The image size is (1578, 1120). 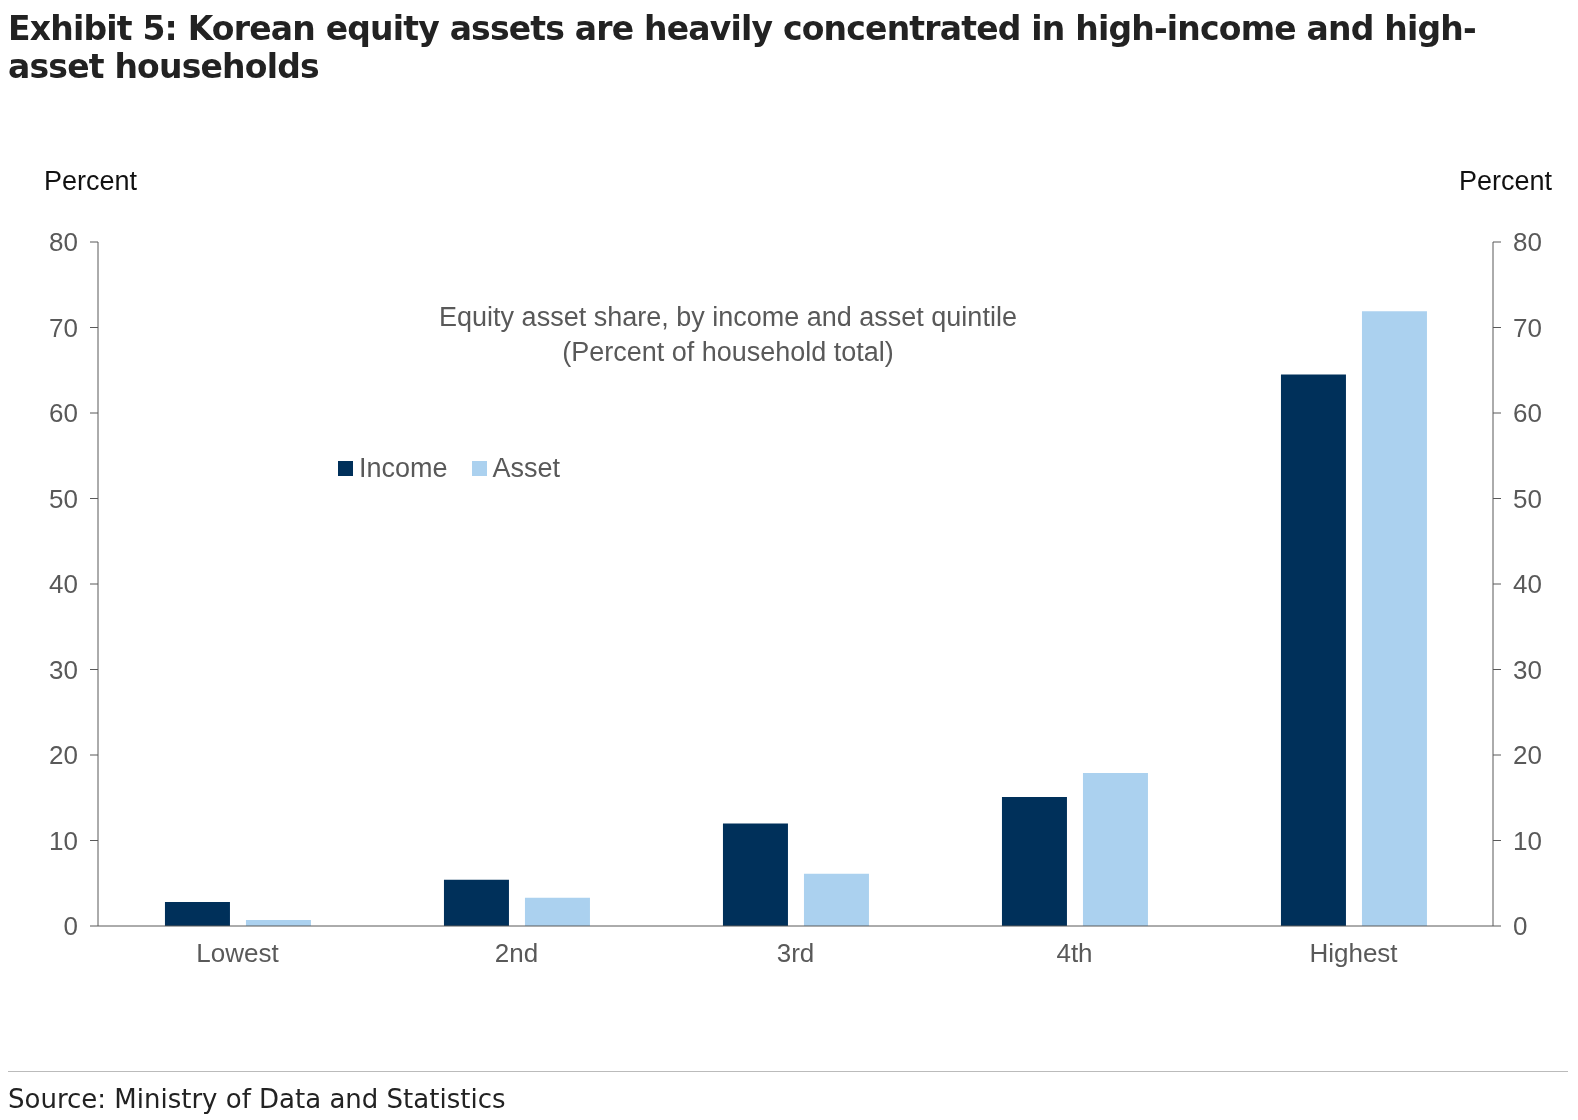 What do you see at coordinates (63, 242) in the screenshot?
I see `y-tick-label: 80` at bounding box center [63, 242].